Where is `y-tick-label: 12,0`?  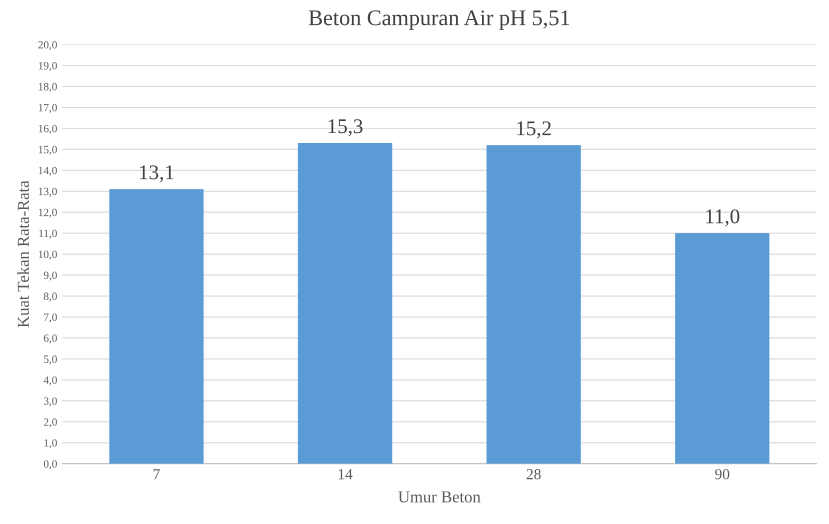 y-tick-label: 12,0 is located at coordinates (47, 213).